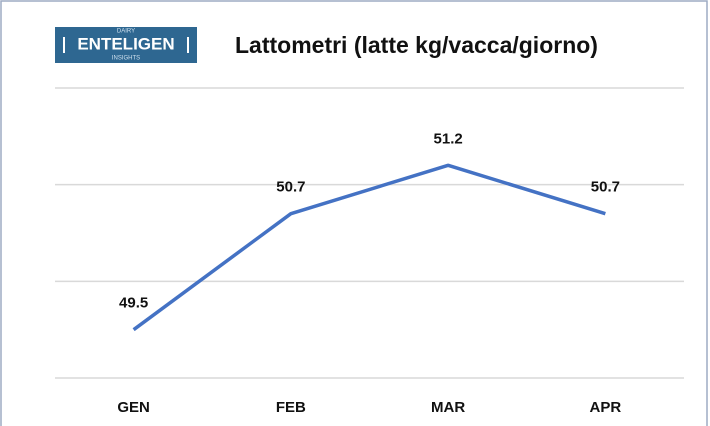 The height and width of the screenshot is (426, 710). Describe the element at coordinates (126, 59) in the screenshot. I see `logo-bottom: INSIGHTS` at that location.